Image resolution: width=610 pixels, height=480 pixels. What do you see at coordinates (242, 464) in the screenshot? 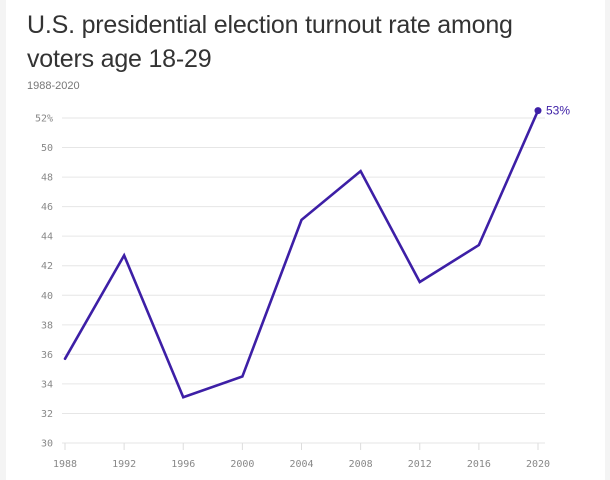
I see `x-tick-label: 2000` at bounding box center [242, 464].